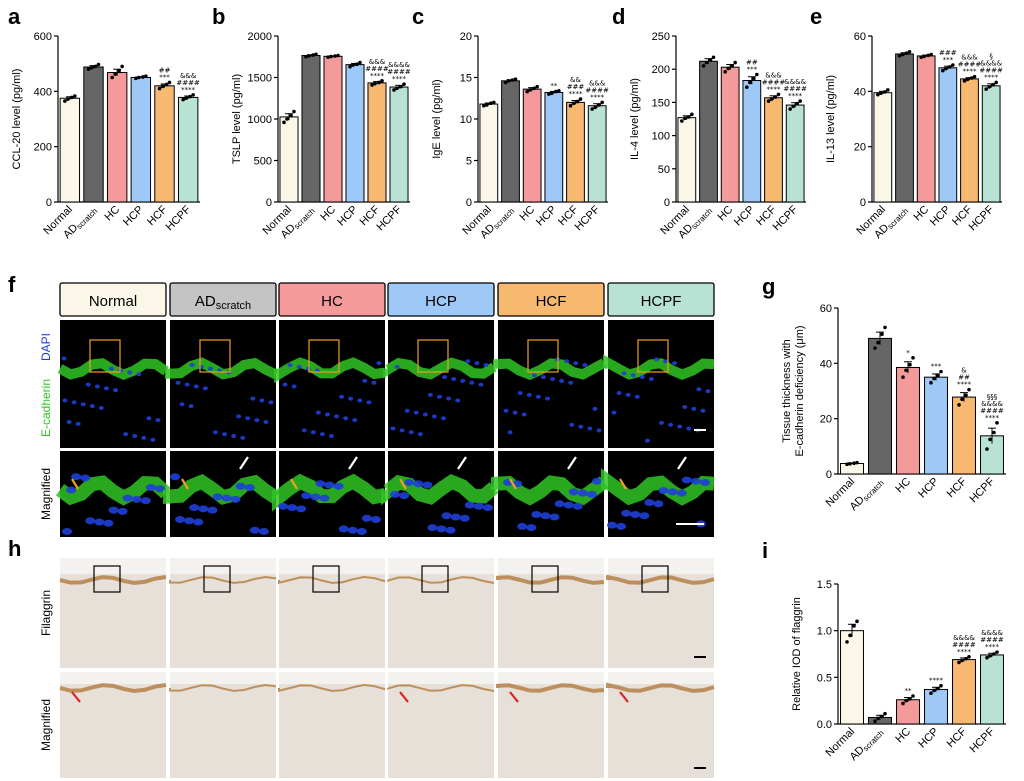  What do you see at coordinates (964, 645) in the screenshot?
I see `significance-label: ####` at bounding box center [964, 645].